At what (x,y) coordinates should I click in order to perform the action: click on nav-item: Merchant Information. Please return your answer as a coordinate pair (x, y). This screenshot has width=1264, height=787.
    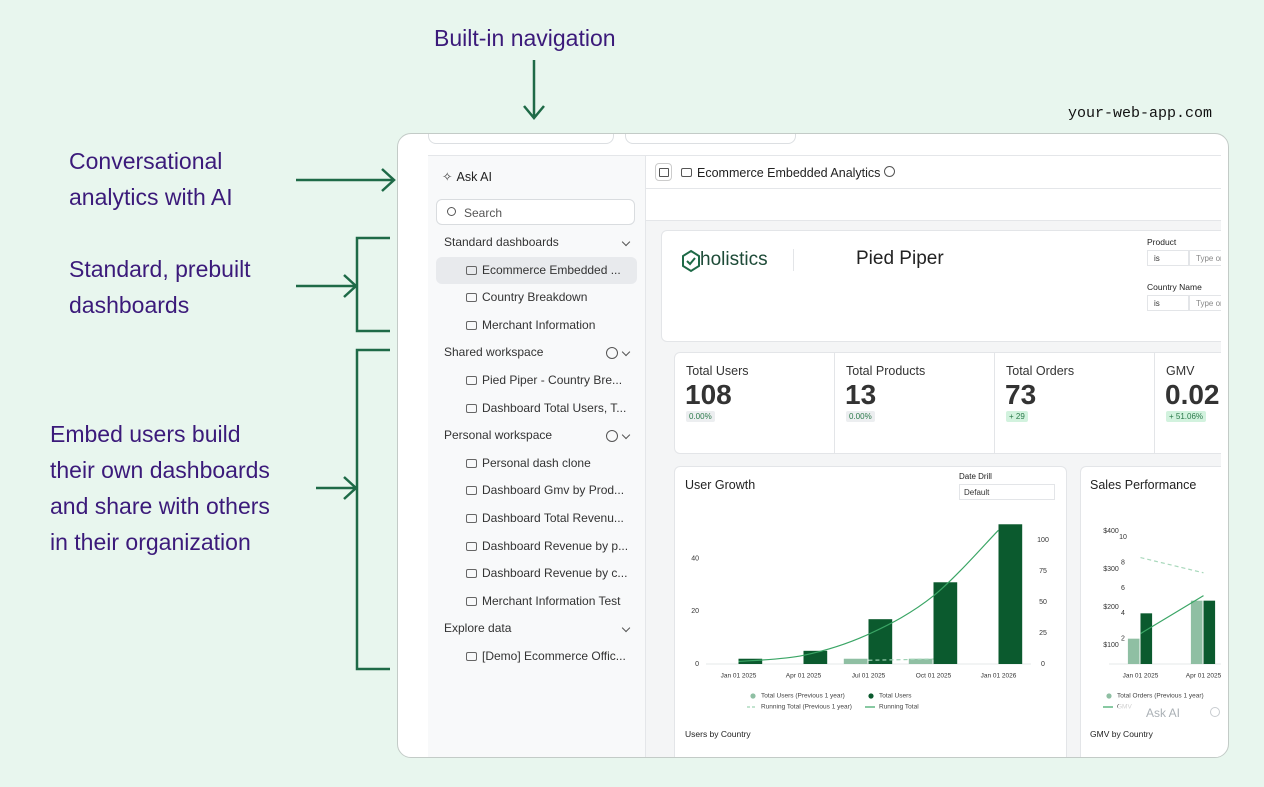
    Looking at the image, I should click on (536, 326).